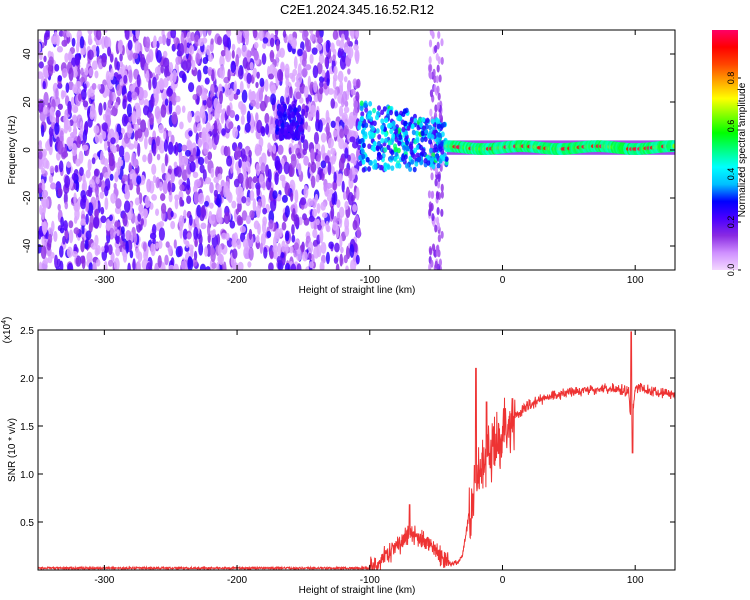  I want to click on y-tick-label: 20, so click(27, 102).